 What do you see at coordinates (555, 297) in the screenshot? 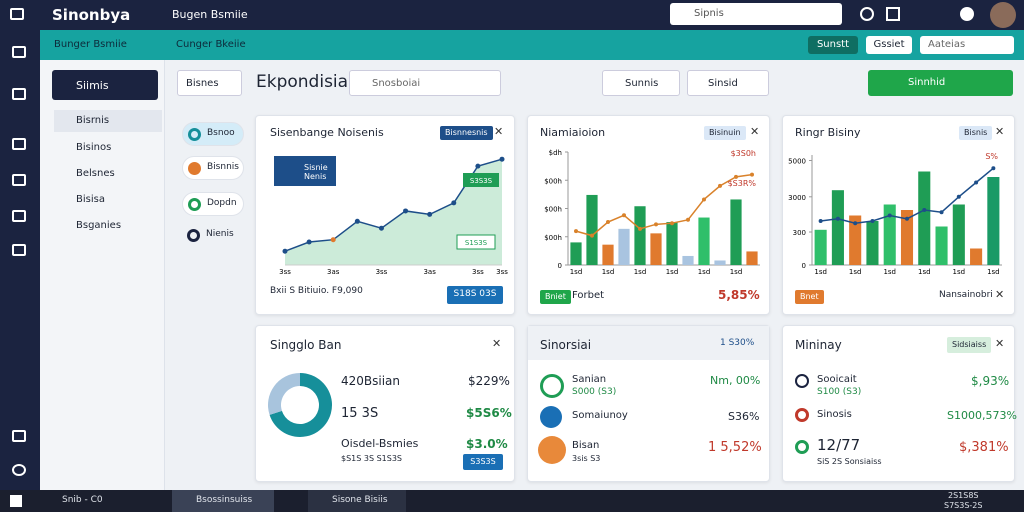
I see `footer-tag: Bniet` at bounding box center [555, 297].